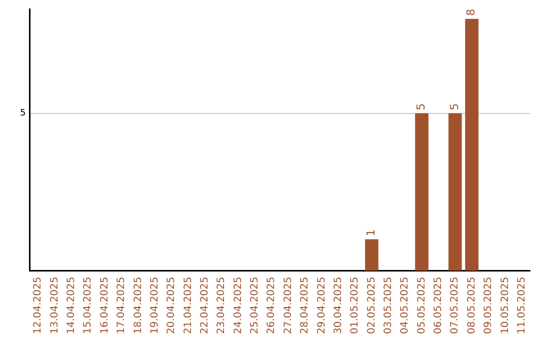 The height and width of the screenshot is (340, 540). I want to click on x-tick-label: 28.04.2025, so click(305, 305).